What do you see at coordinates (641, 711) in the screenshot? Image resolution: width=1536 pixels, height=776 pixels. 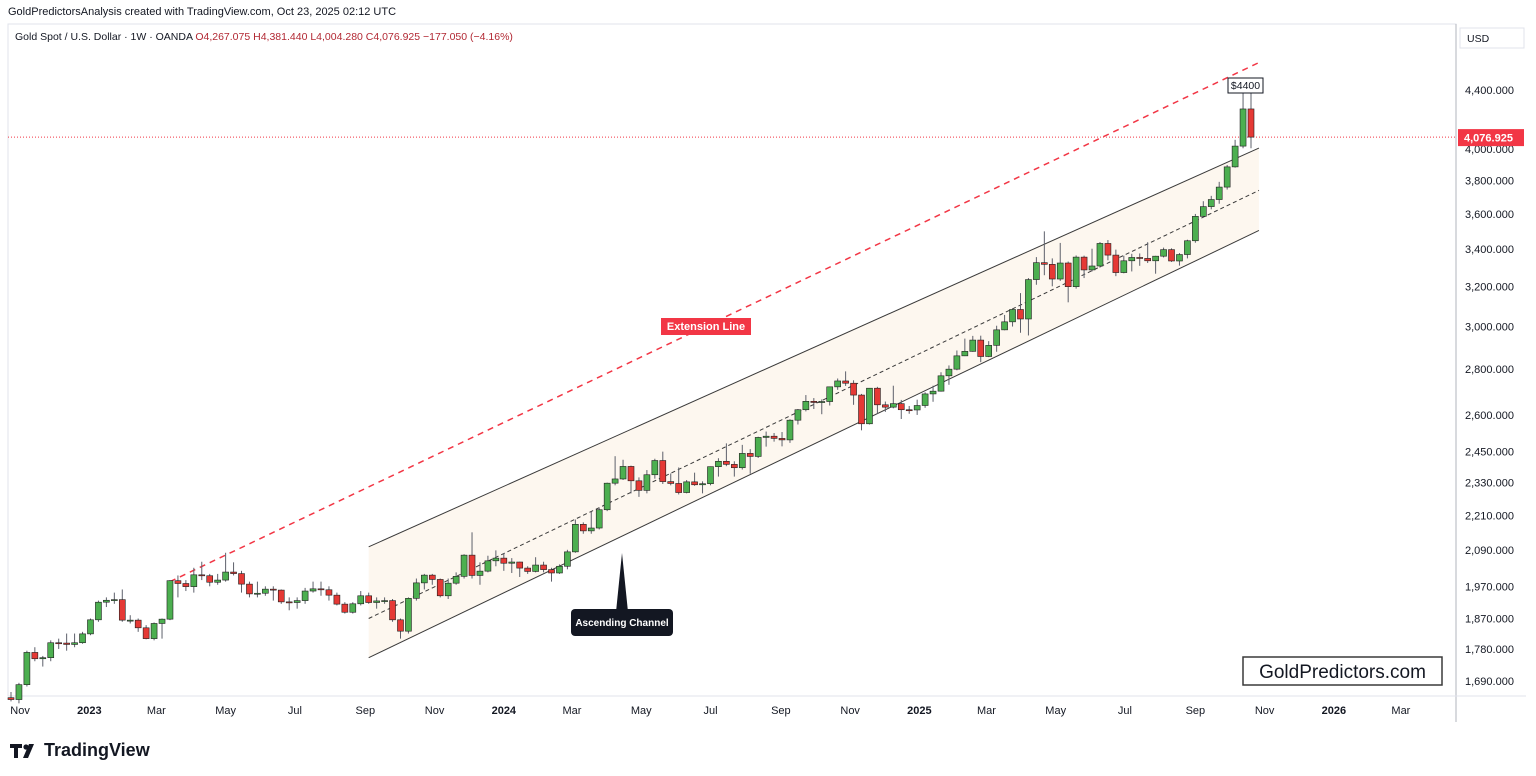 I see `time-tick-label: May` at bounding box center [641, 711].